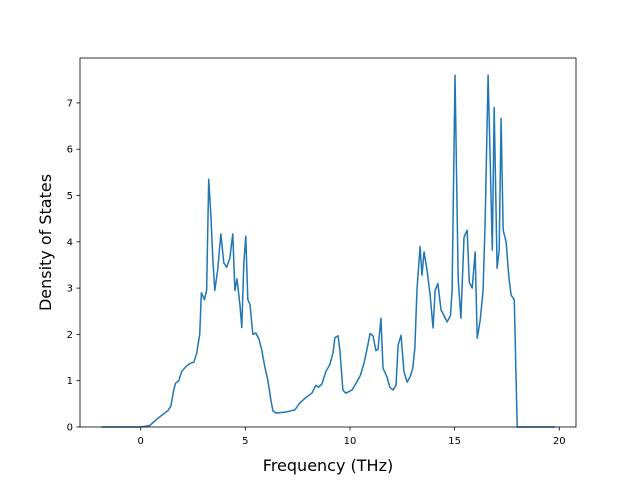  What do you see at coordinates (45, 242) in the screenshot?
I see `y-axis-label: Density of States` at bounding box center [45, 242].